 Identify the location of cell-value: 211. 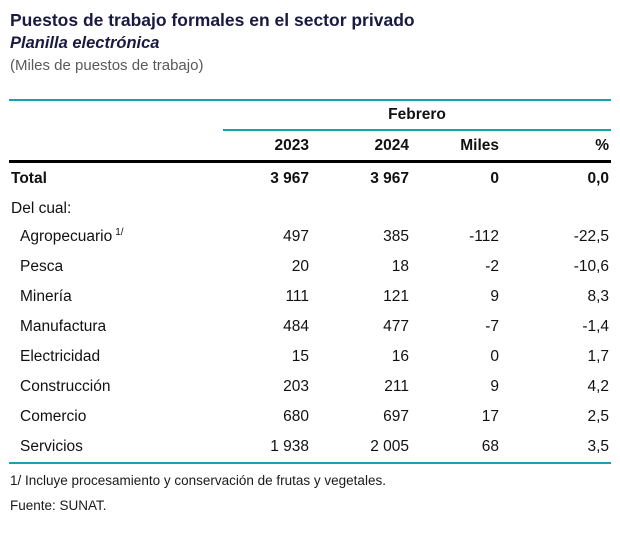
(396, 386).